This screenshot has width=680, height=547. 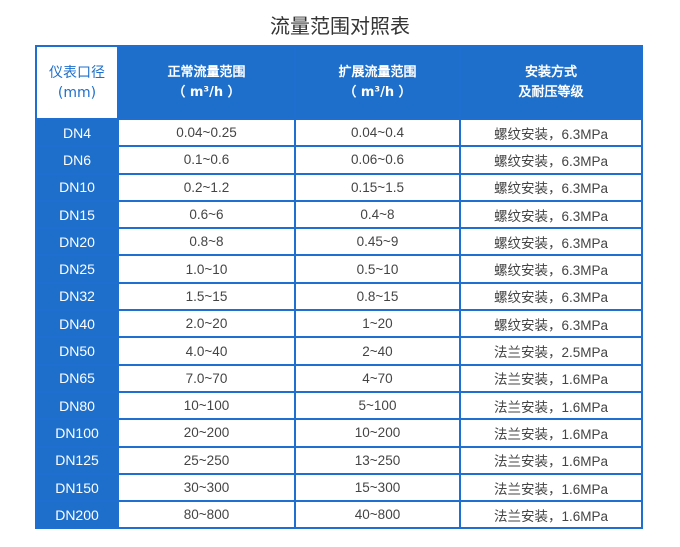 What do you see at coordinates (206, 92) in the screenshot?
I see `header-normal-line2: （ m³/h ）` at bounding box center [206, 92].